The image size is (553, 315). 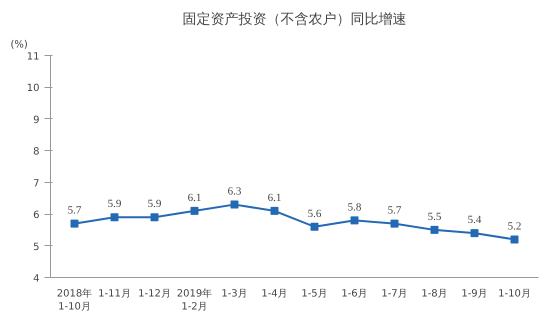 What do you see at coordinates (235, 192) in the screenshot?
I see `data-label: 6.3` at bounding box center [235, 192].